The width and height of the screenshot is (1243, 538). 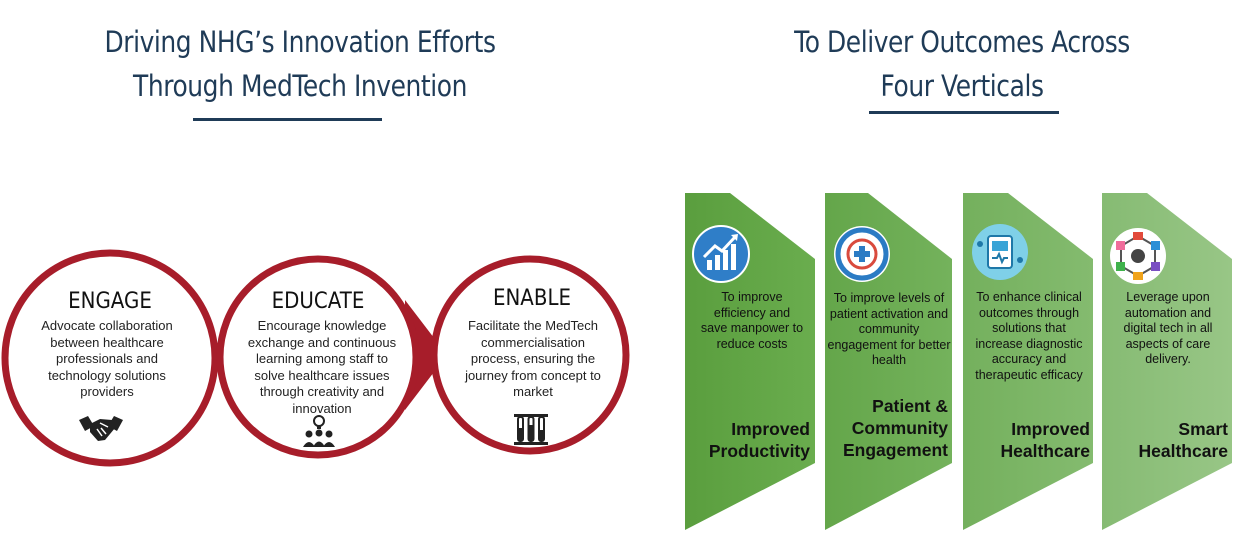 What do you see at coordinates (759, 440) in the screenshot?
I see `productivity-title: Improved Productivity` at bounding box center [759, 440].